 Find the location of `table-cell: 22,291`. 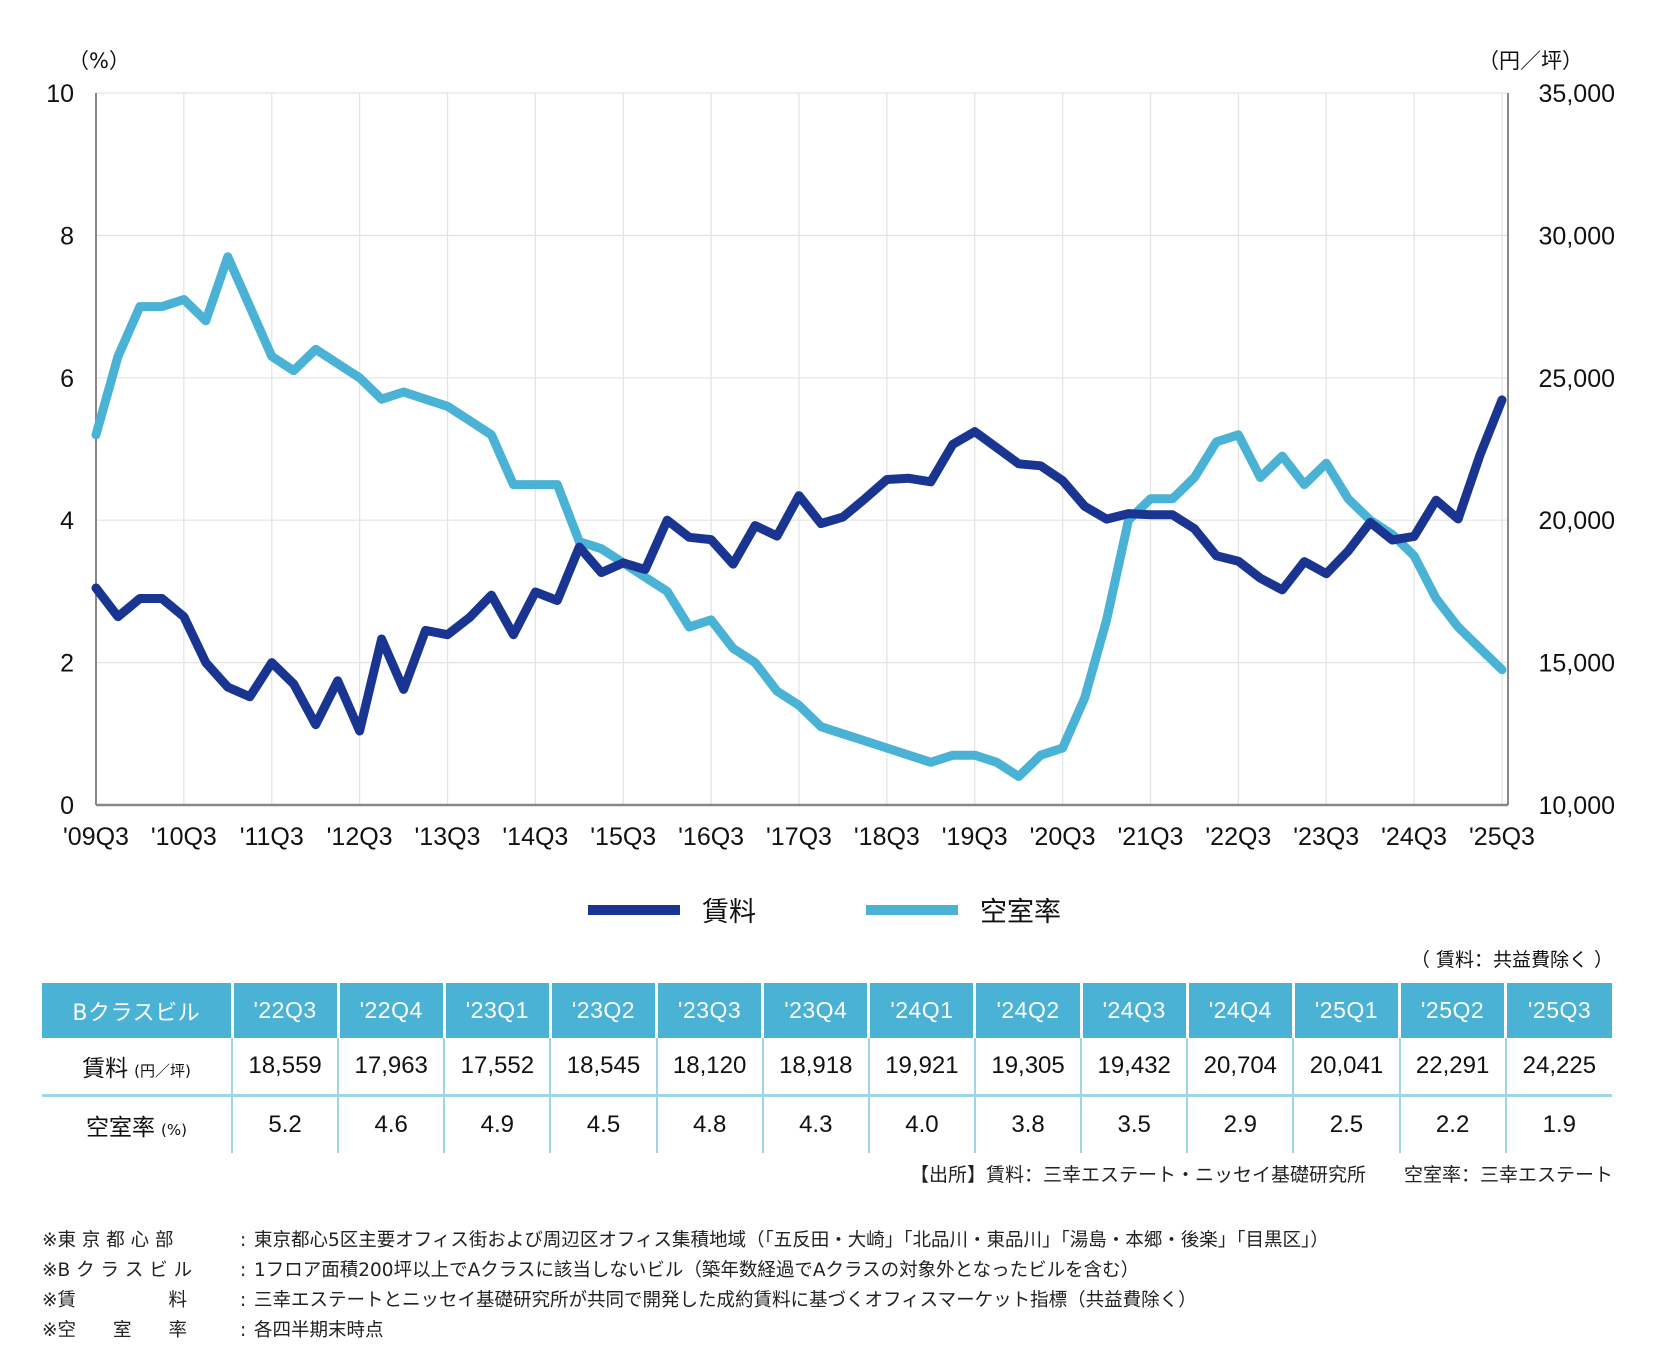

table-cell: 22,291 is located at coordinates (1453, 1067).